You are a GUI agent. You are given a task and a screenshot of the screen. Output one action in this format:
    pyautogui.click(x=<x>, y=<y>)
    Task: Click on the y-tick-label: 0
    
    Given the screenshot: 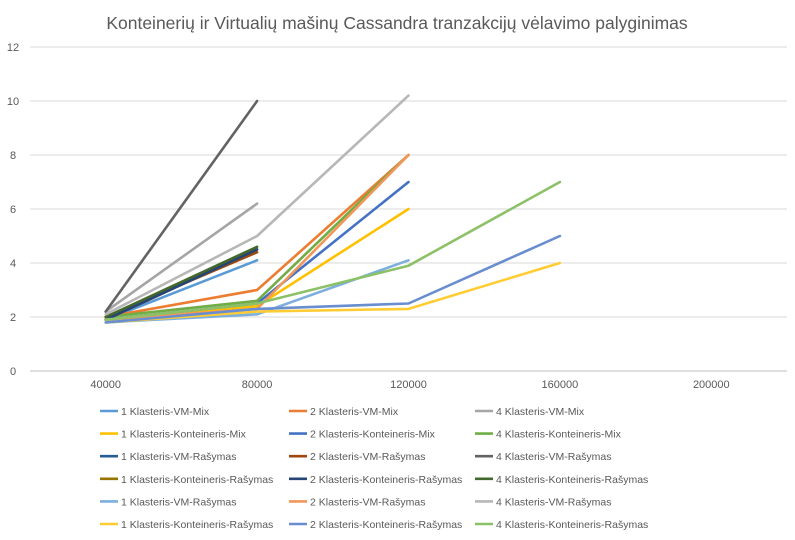 What is the action you would take?
    pyautogui.click(x=13, y=372)
    